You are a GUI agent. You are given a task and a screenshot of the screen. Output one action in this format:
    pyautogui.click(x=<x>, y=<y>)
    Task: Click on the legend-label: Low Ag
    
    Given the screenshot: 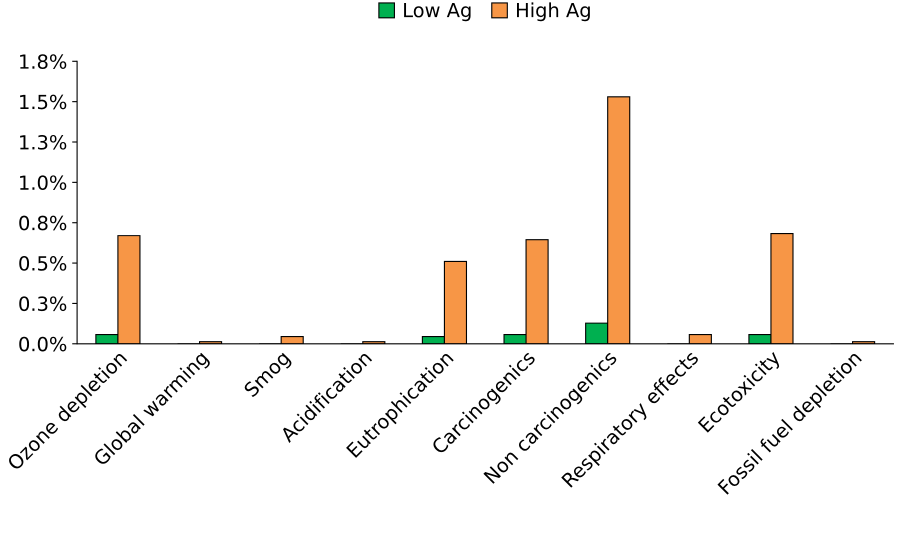 What is the action you would take?
    pyautogui.click(x=437, y=12)
    